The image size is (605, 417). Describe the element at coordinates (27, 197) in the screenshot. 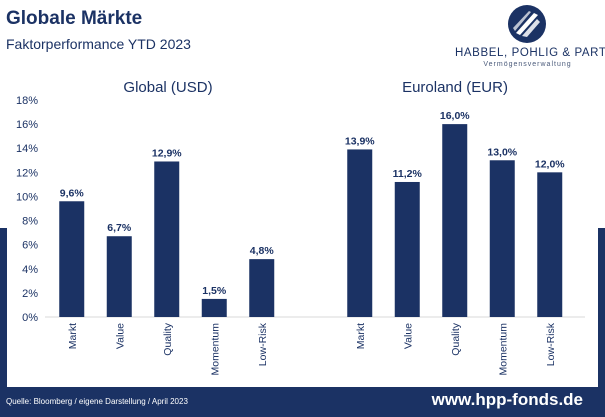

I see `y-tick-label: 10%` at that location.